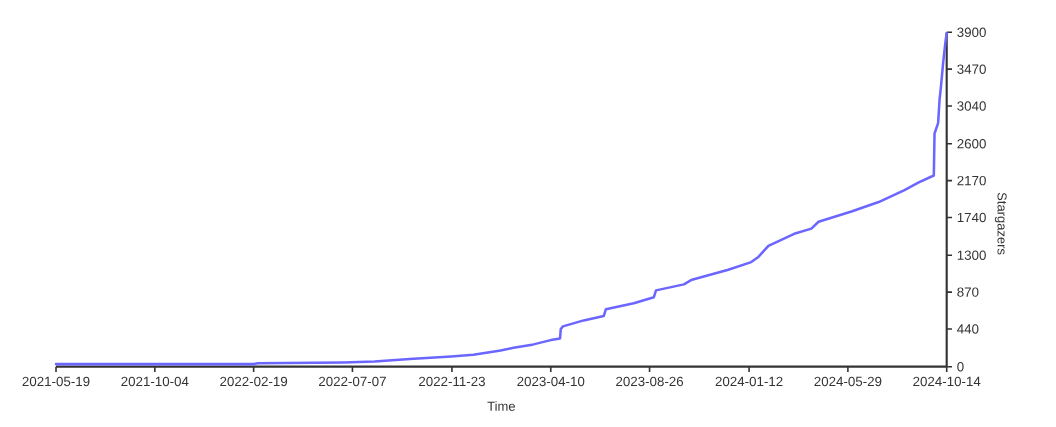  Describe the element at coordinates (1000, 223) in the screenshot. I see `y-axis-title: Stargazers` at that location.